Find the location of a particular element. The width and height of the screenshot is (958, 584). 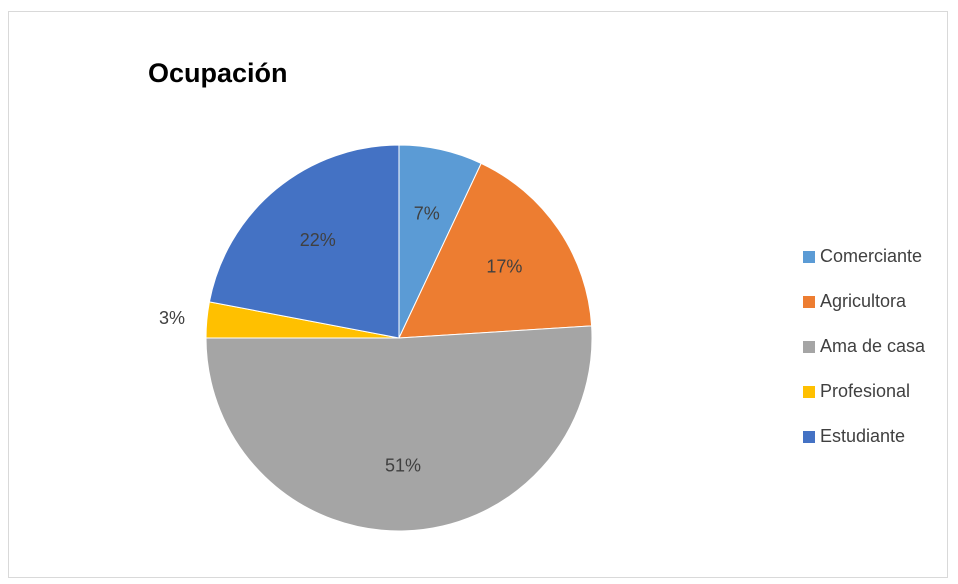

chart-title: Ocupación is located at coordinates (218, 73).